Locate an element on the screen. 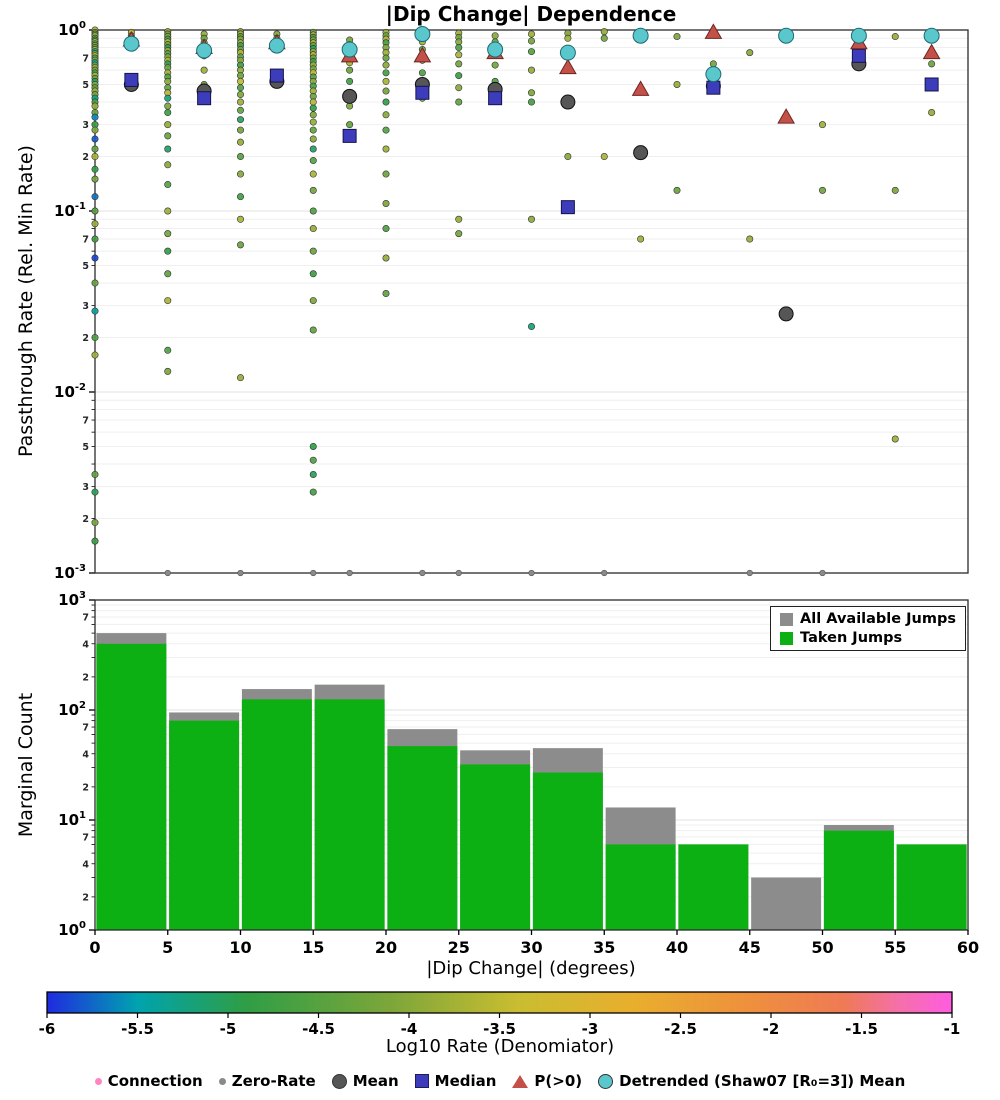  svg-text: 55 is located at coordinates (895, 947).